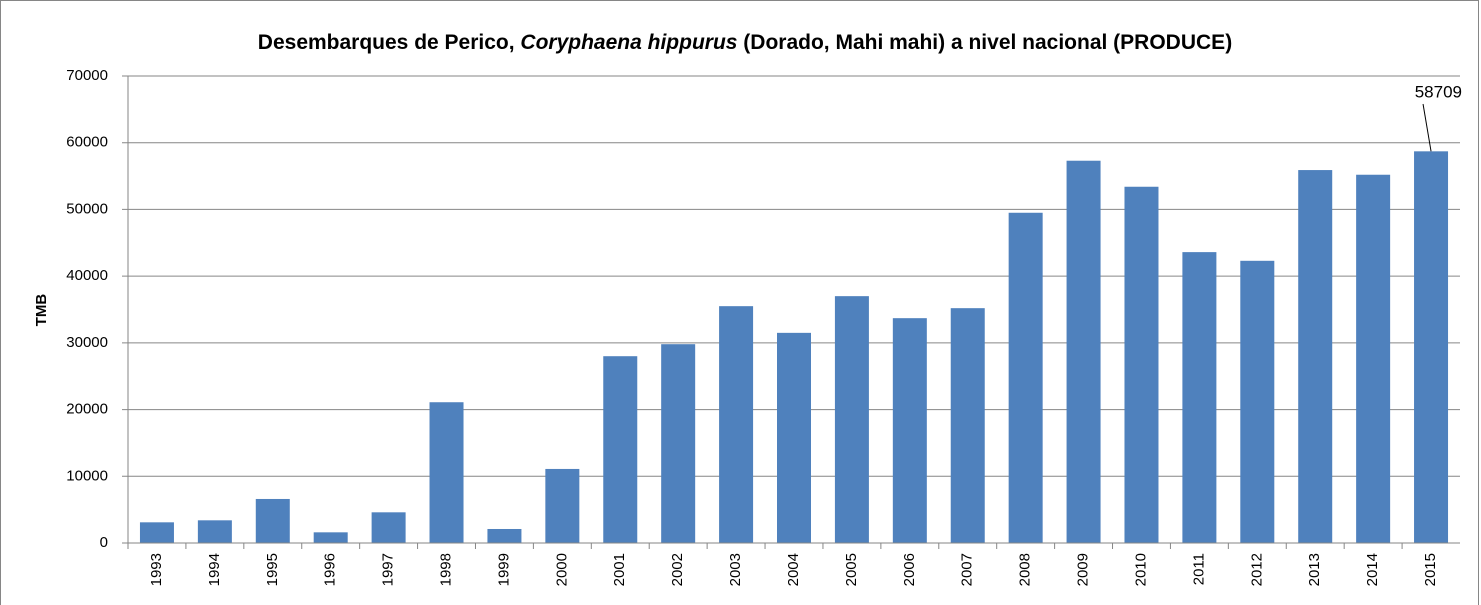 The width and height of the screenshot is (1481, 605). Describe the element at coordinates (1314, 569) in the screenshot. I see `x-tick-label: 2013` at that location.